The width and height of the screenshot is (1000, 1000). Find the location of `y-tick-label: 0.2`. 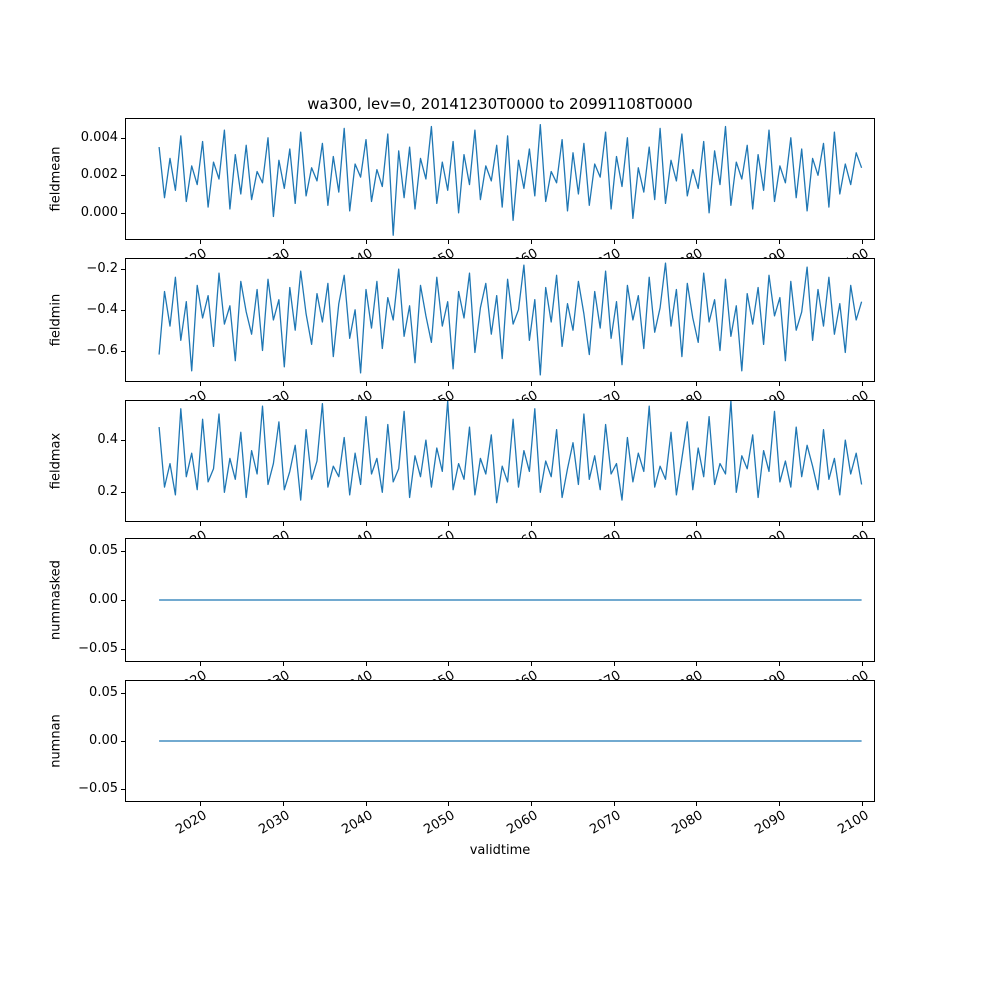

y-tick-label: 0.2 is located at coordinates (107, 491).